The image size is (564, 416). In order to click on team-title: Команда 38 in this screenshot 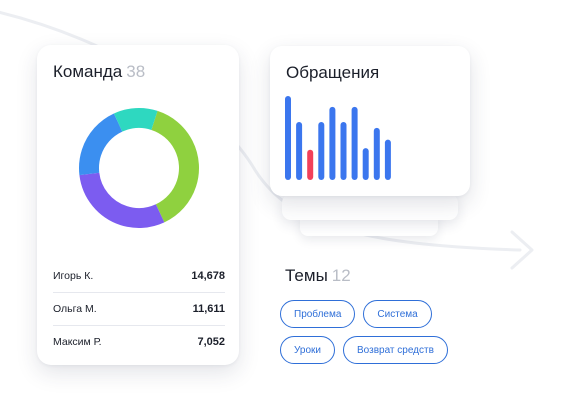, I will do `click(99, 72)`.